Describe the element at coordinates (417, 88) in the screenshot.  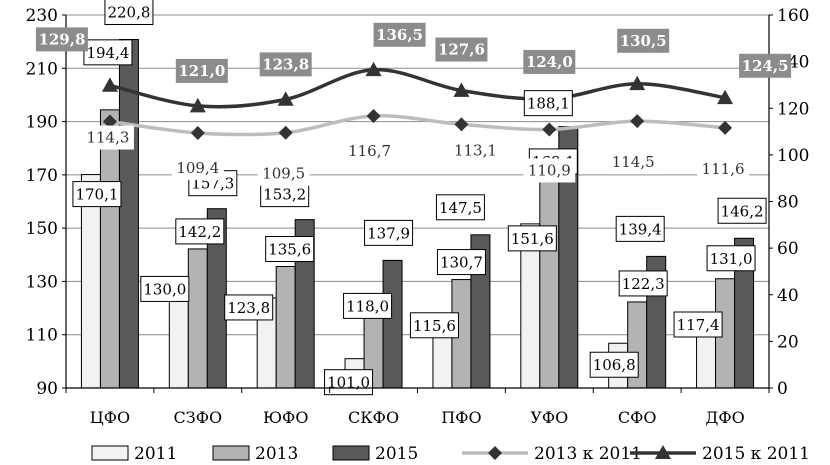
I see `line-2015 к 2011` at that location.